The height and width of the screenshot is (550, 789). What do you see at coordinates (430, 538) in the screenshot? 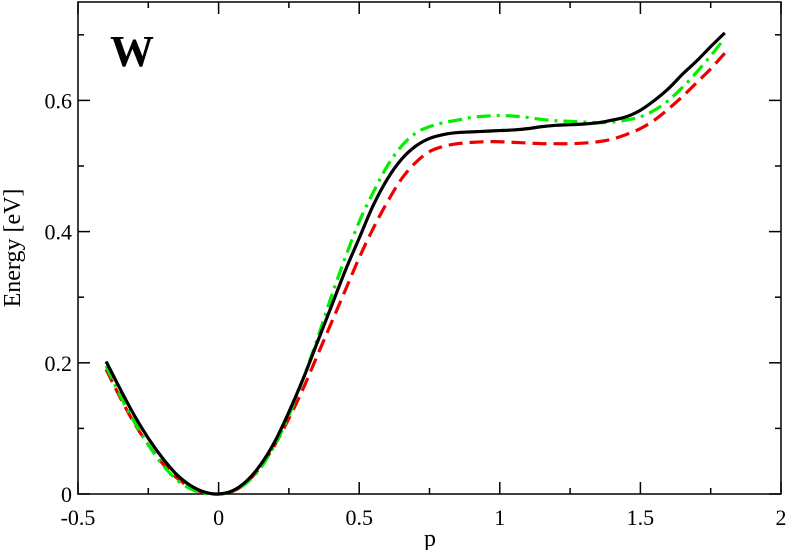
I see `x-axis-title: p` at bounding box center [430, 538].